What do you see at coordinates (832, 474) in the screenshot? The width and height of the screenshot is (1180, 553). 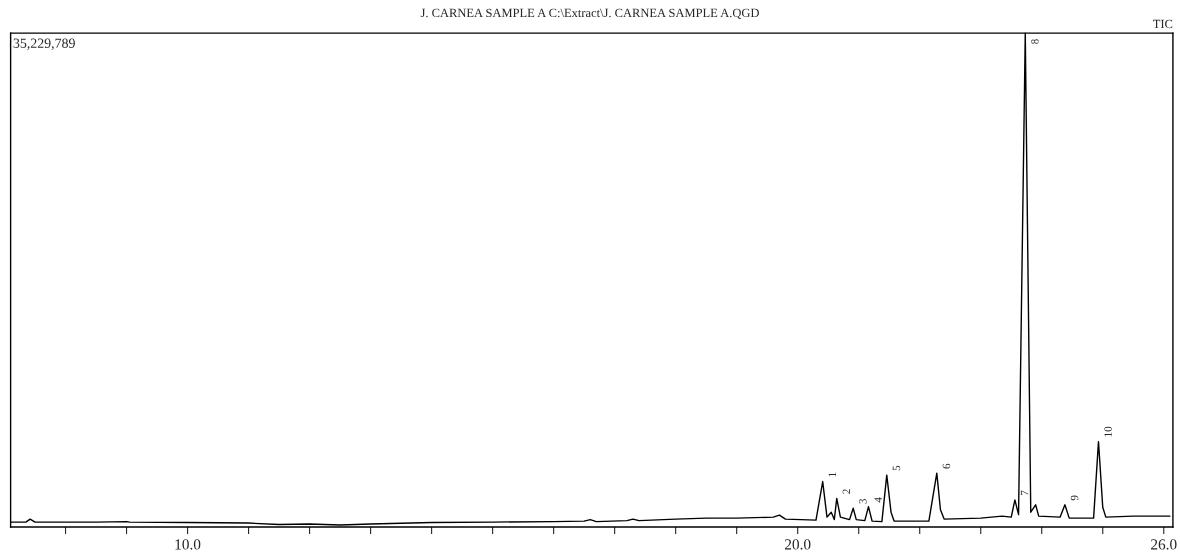 I see `annotation: 1` at bounding box center [832, 474].